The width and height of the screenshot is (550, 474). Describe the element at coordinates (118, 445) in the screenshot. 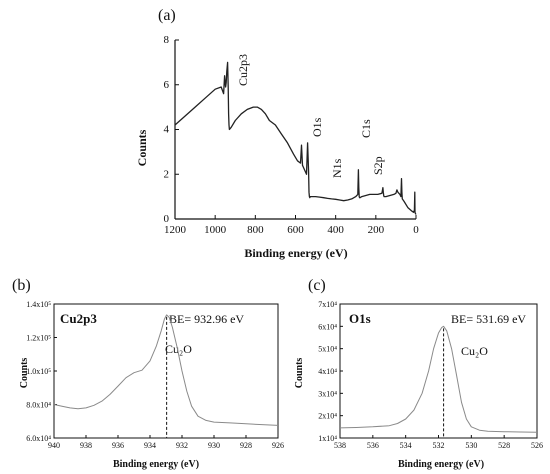

I see `x-tick-label: 936` at that location.